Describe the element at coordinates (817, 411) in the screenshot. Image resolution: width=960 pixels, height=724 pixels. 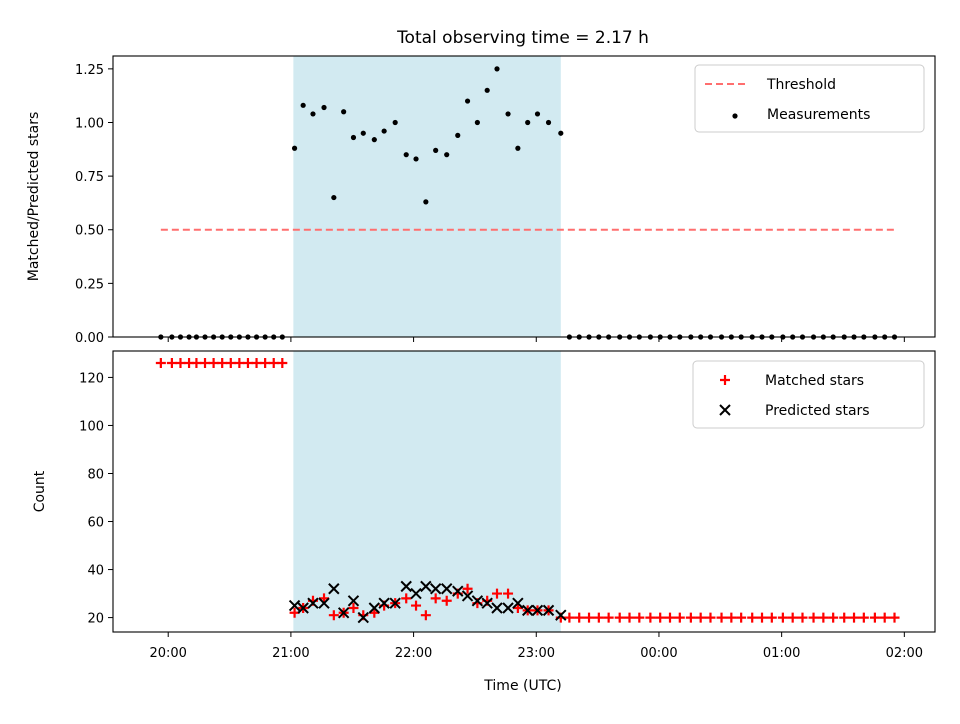
I see `legend-label: Predicted stars` at that location.